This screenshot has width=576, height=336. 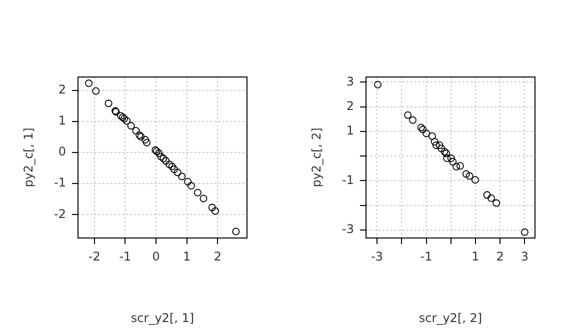 What do you see at coordinates (156, 256) in the screenshot?
I see `x-tick-label: 0` at bounding box center [156, 256].